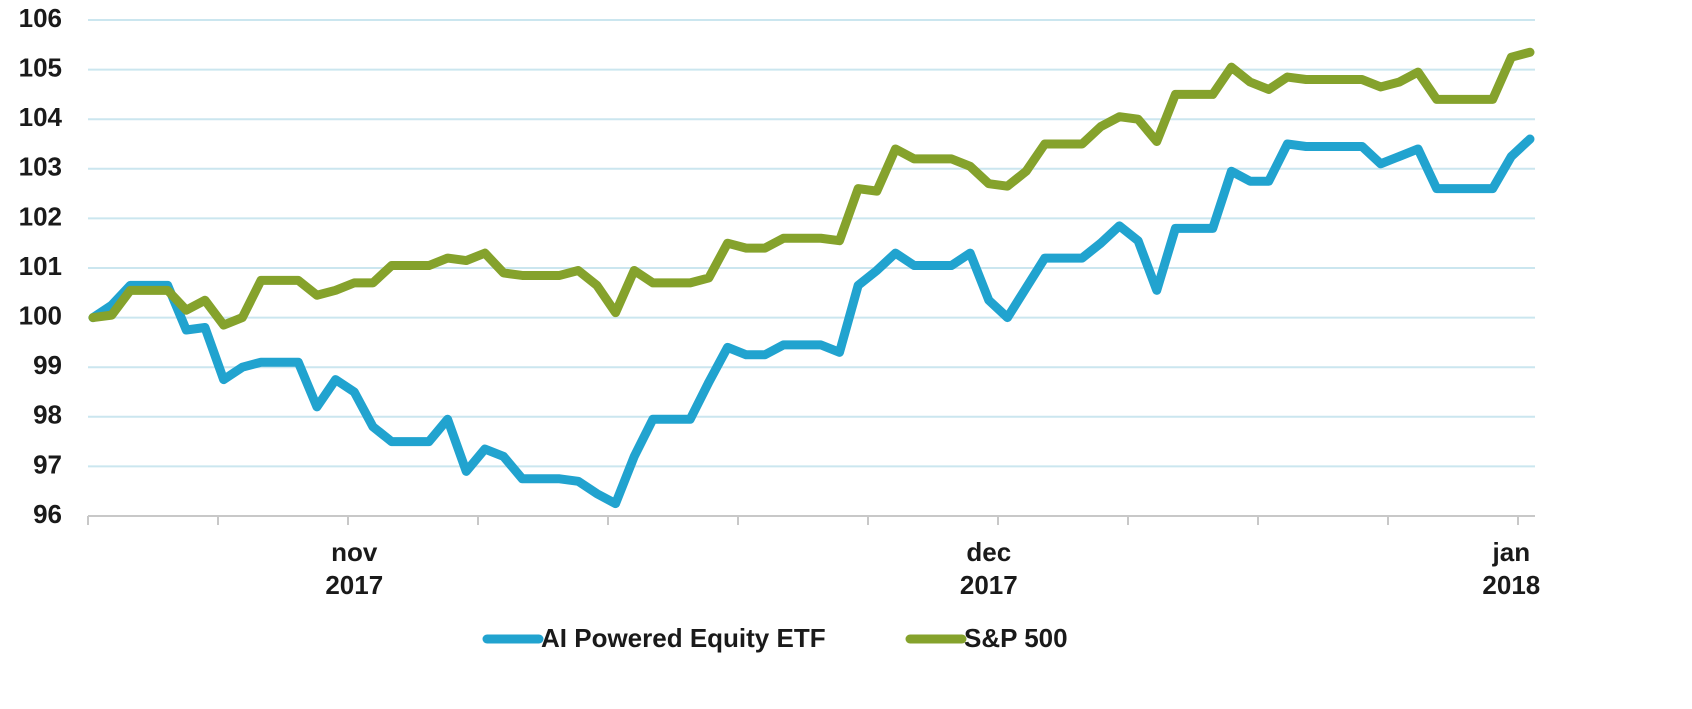 The height and width of the screenshot is (709, 1692). I want to click on y-tick-label: 106, so click(40, 18).